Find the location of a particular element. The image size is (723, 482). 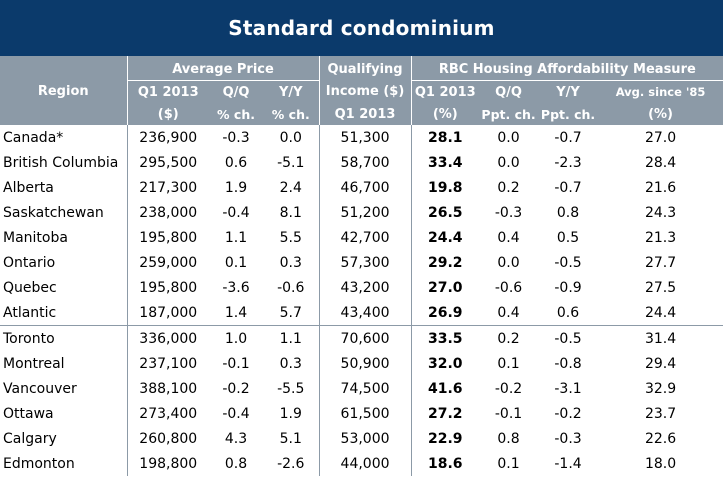

price-yy-change: 0.3 is located at coordinates (290, 262).